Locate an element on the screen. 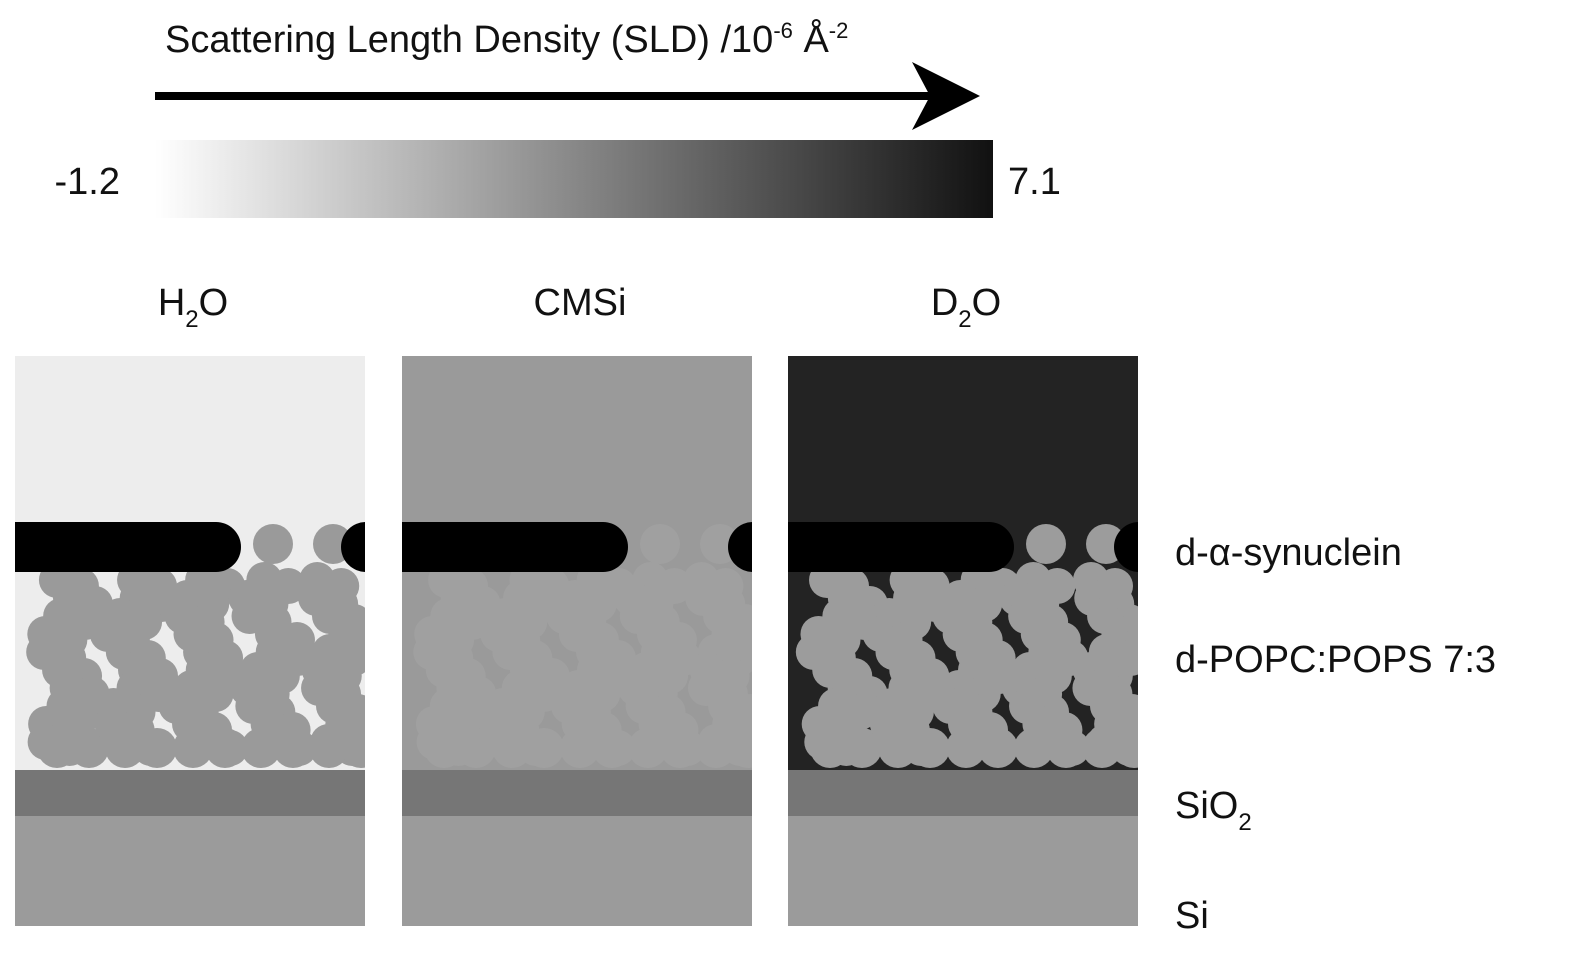  scale-title-exponent: -6 is located at coordinates (783, 30).